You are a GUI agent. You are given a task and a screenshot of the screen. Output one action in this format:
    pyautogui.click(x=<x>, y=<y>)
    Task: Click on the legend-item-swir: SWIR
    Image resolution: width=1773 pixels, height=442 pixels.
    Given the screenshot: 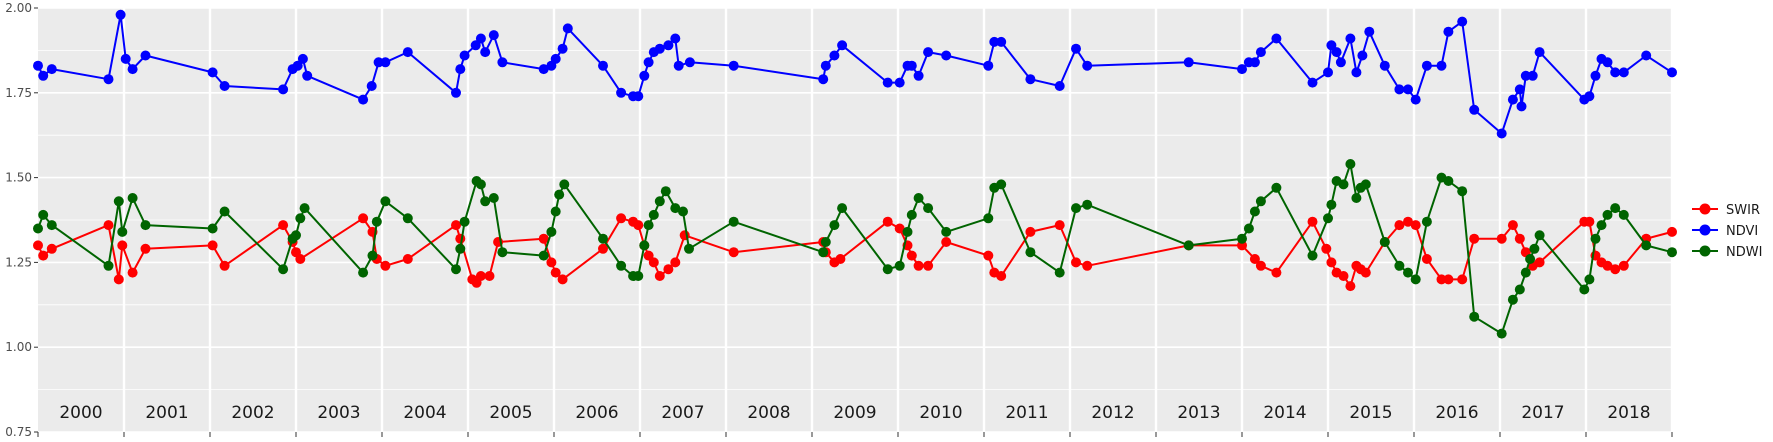 What is the action you would take?
    pyautogui.click(x=1726, y=210)
    